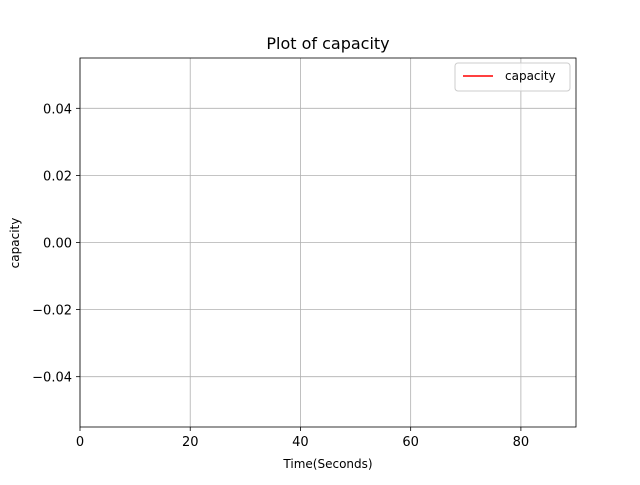 The image size is (640, 485). I want to click on legend-box, so click(512, 77).